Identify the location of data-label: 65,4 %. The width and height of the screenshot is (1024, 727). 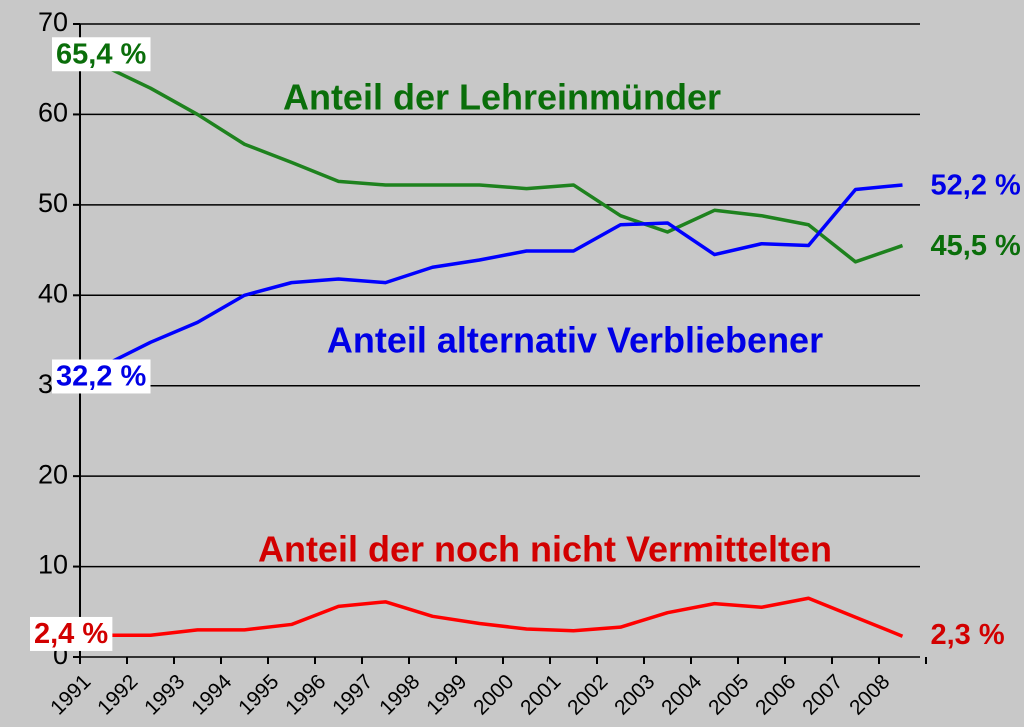
(101, 54).